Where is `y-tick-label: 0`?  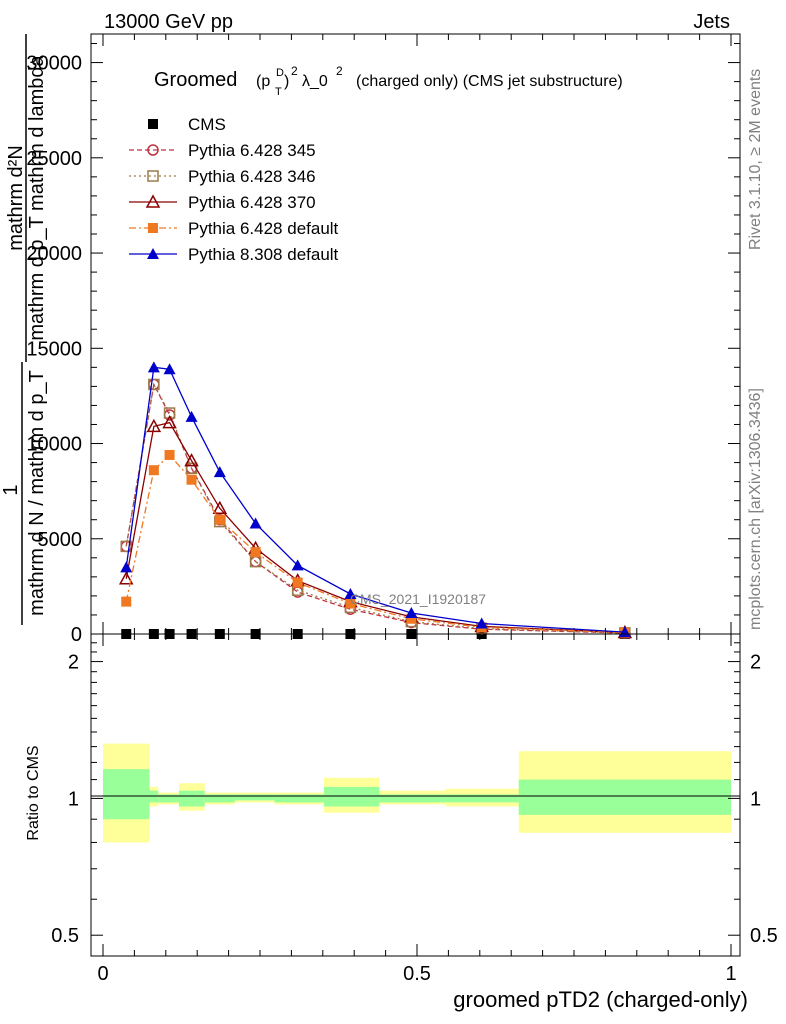
y-tick-label: 0 is located at coordinates (76, 635).